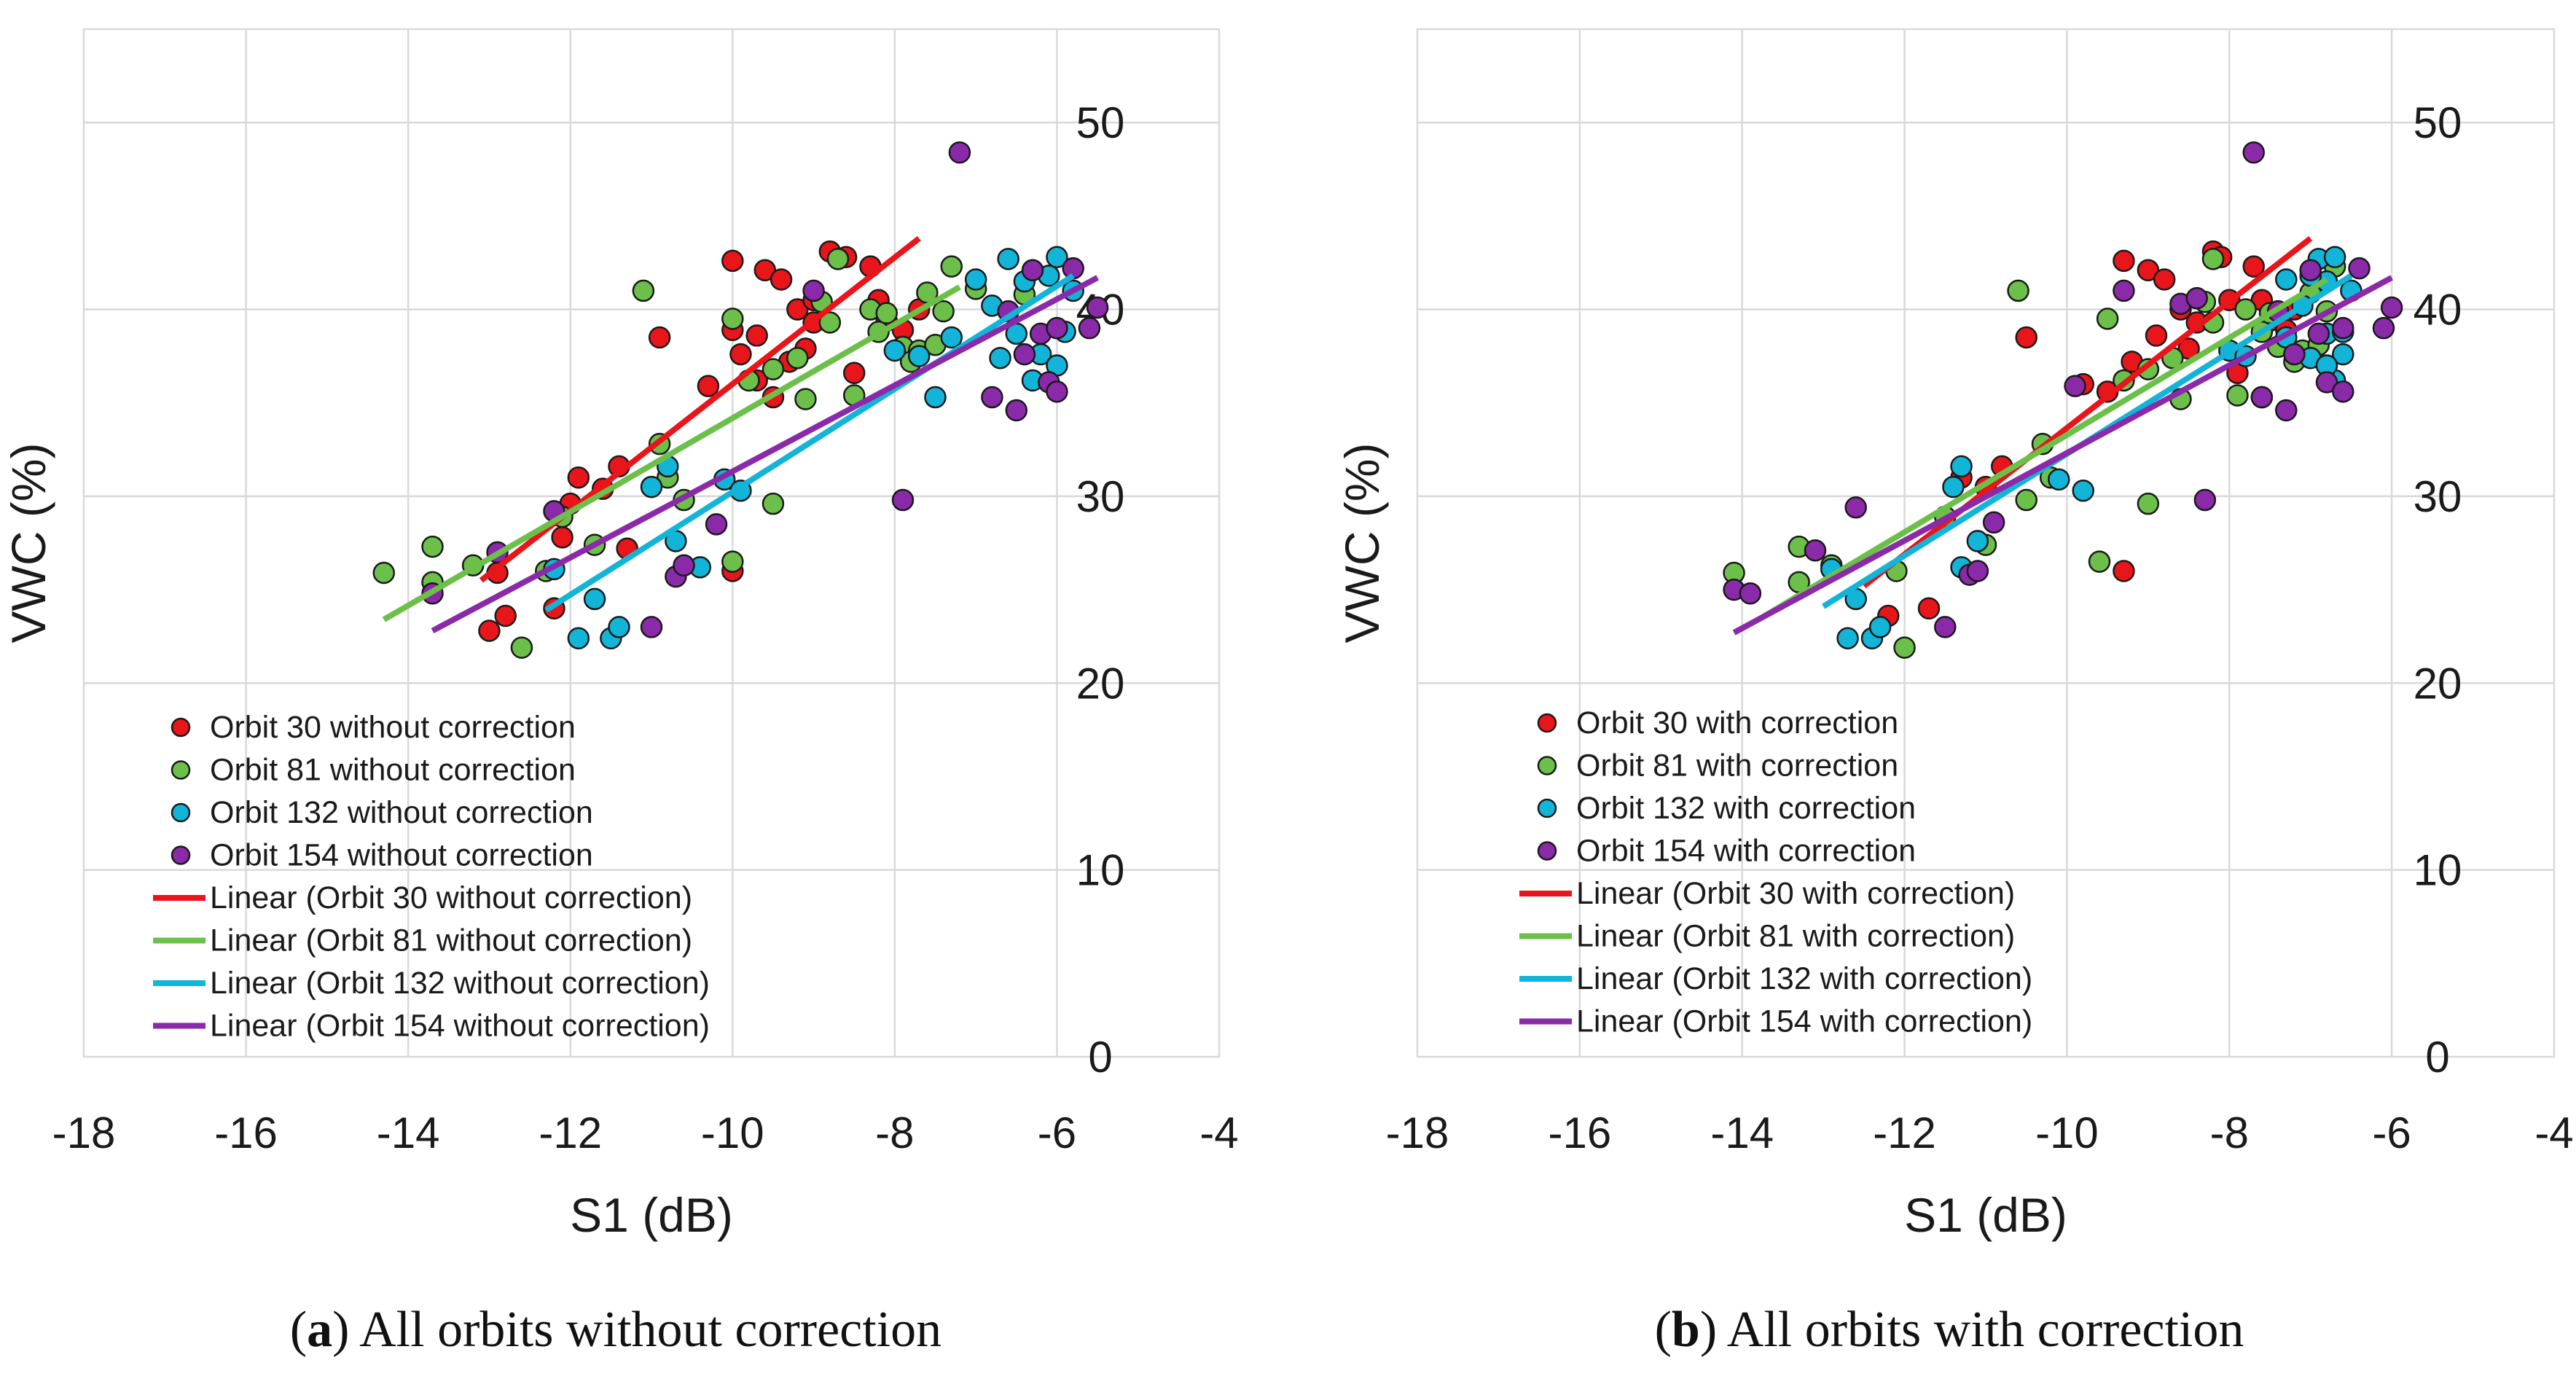 This screenshot has height=1376, width=2576. Describe the element at coordinates (2229, 1133) in the screenshot. I see `x-tick-label: -8` at that location.